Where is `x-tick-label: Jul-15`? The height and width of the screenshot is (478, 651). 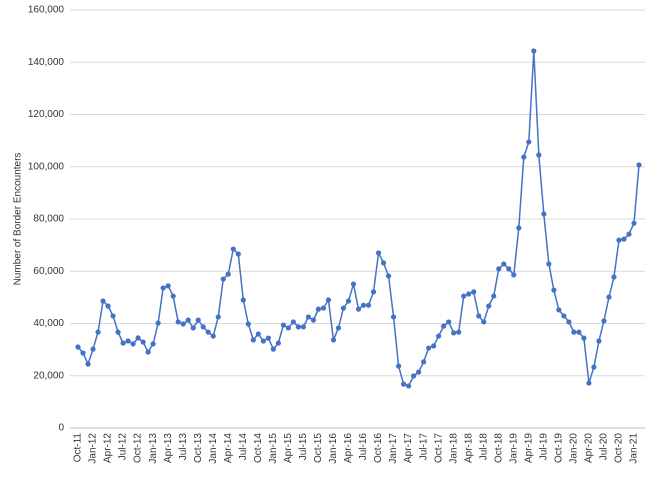
x-tick-label: Jul-15 is located at coordinates (303, 447).